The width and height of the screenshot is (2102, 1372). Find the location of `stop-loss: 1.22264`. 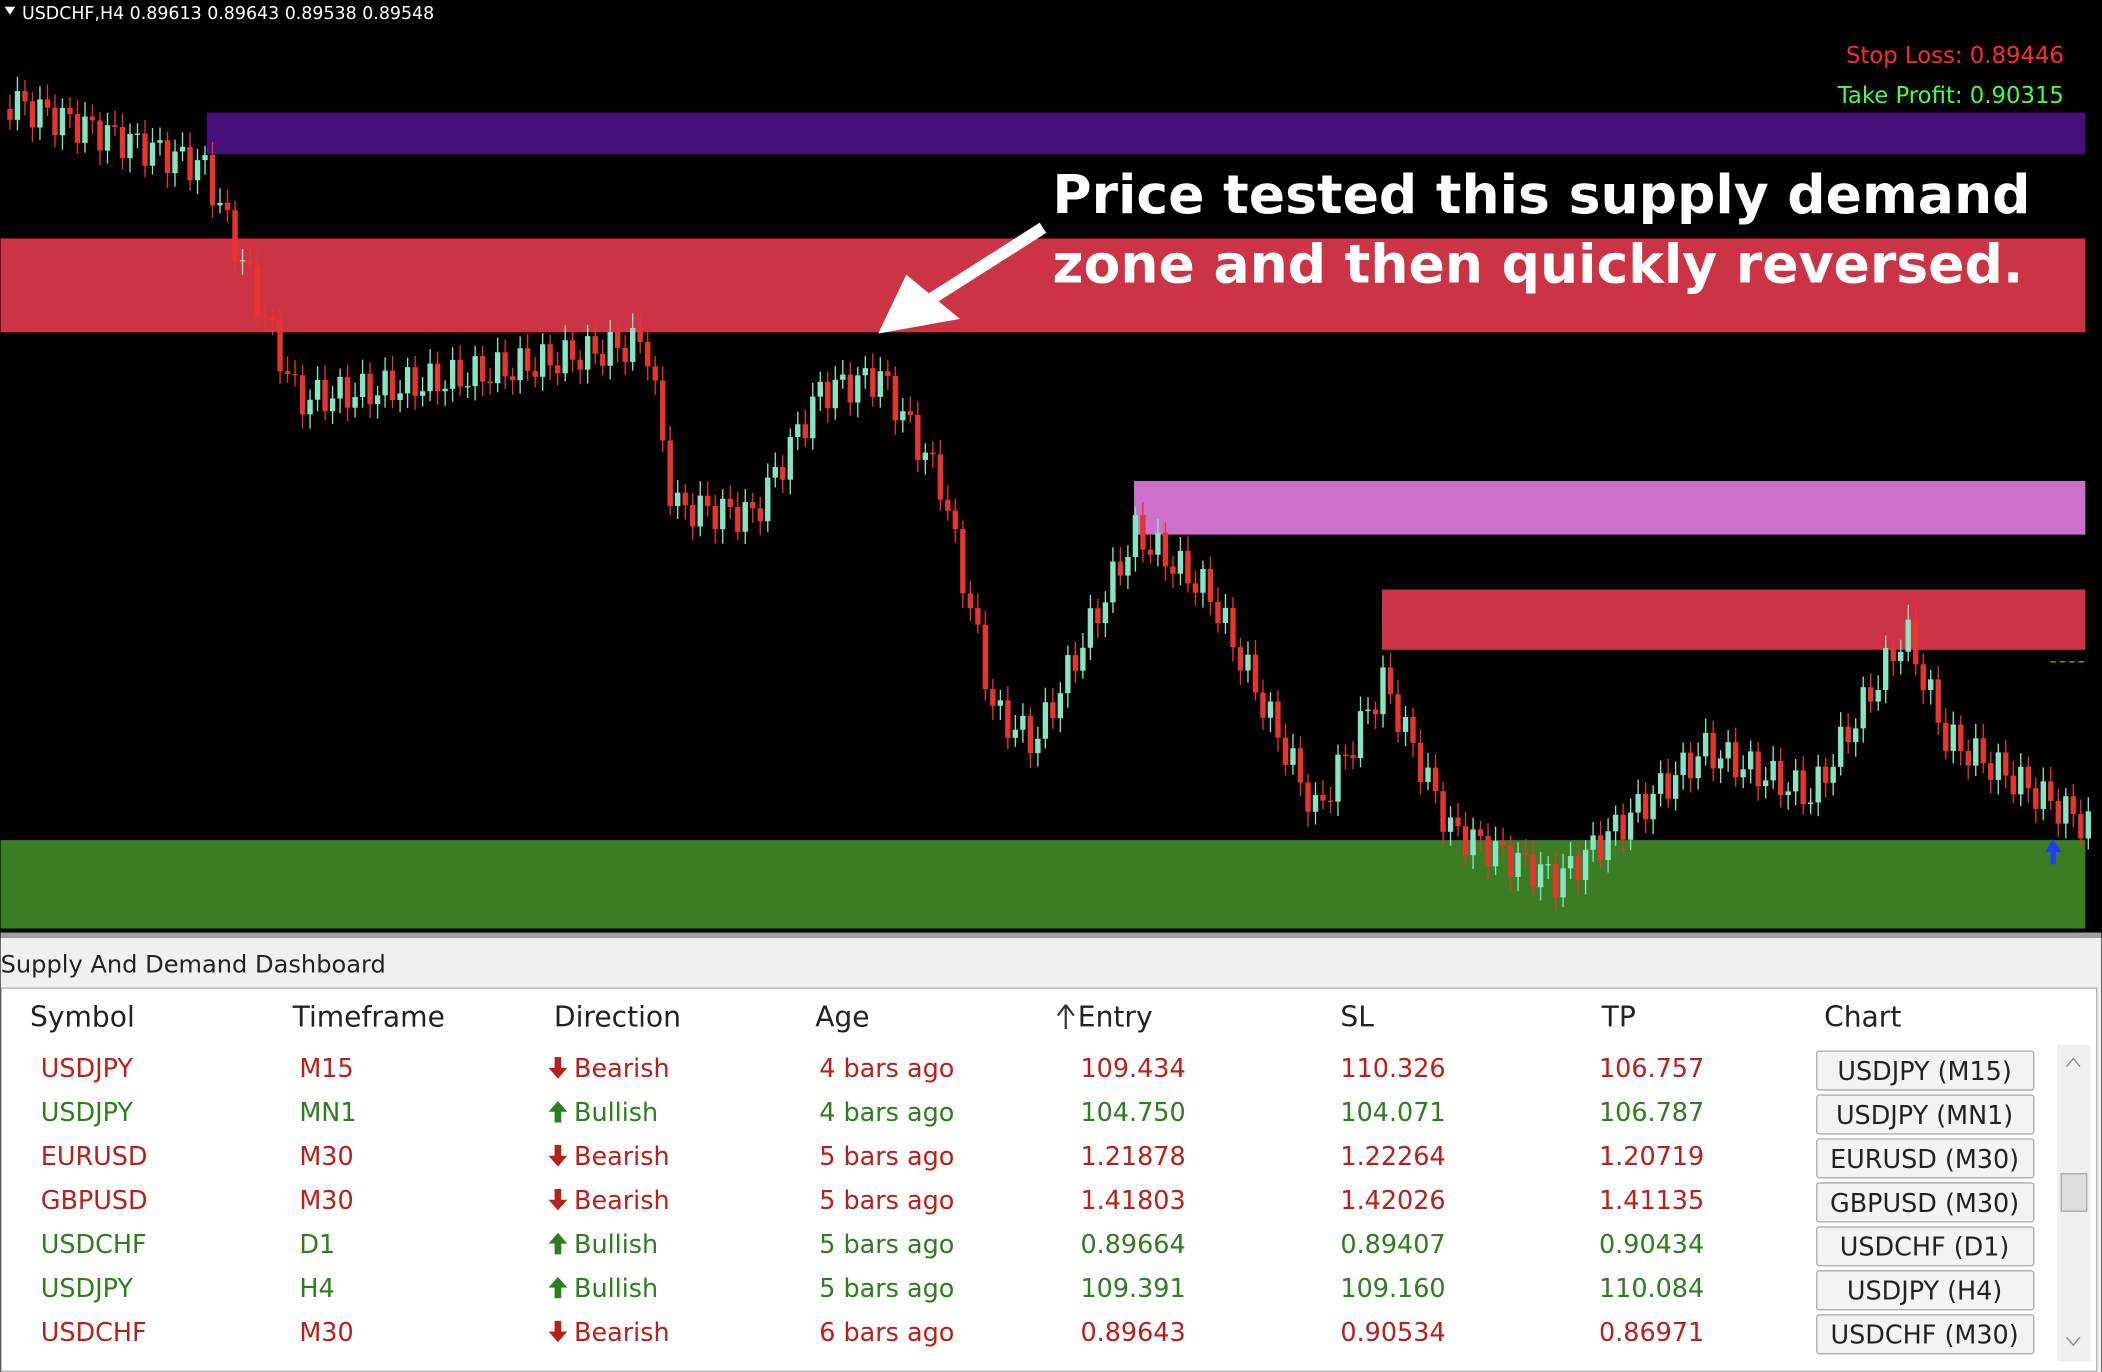

stop-loss: 1.22264 is located at coordinates (1392, 1157).